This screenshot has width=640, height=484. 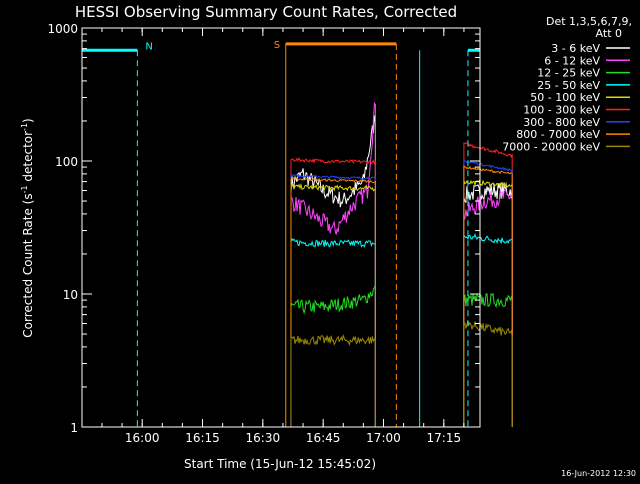 What do you see at coordinates (280, 464) in the screenshot?
I see `x-axis-label: Start Time (15-Jun-12 15:45:02)` at bounding box center [280, 464].